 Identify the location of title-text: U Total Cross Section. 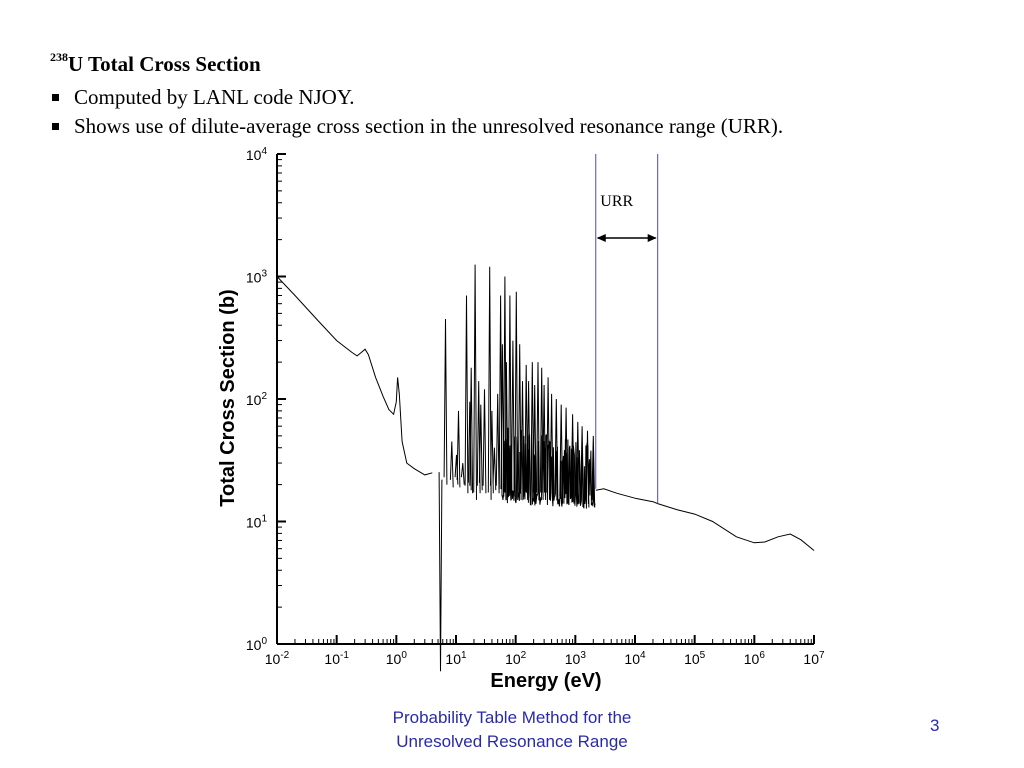
(164, 64).